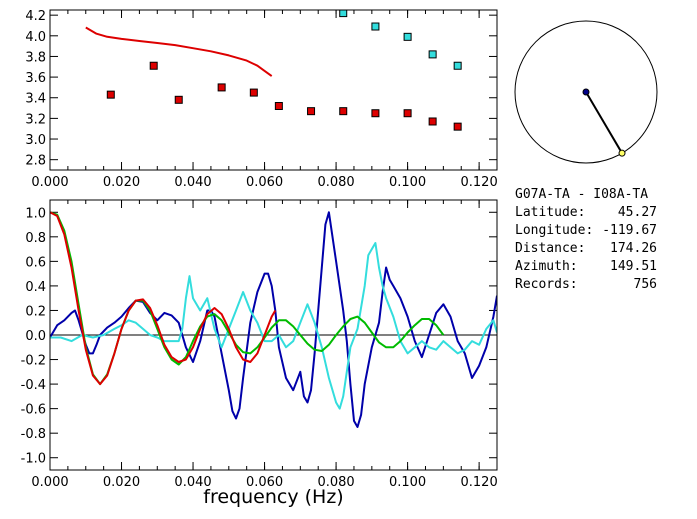 This screenshot has width=697, height=519. Describe the element at coordinates (35, 78) in the screenshot. I see `y-tick-label: 3.6` at that location.